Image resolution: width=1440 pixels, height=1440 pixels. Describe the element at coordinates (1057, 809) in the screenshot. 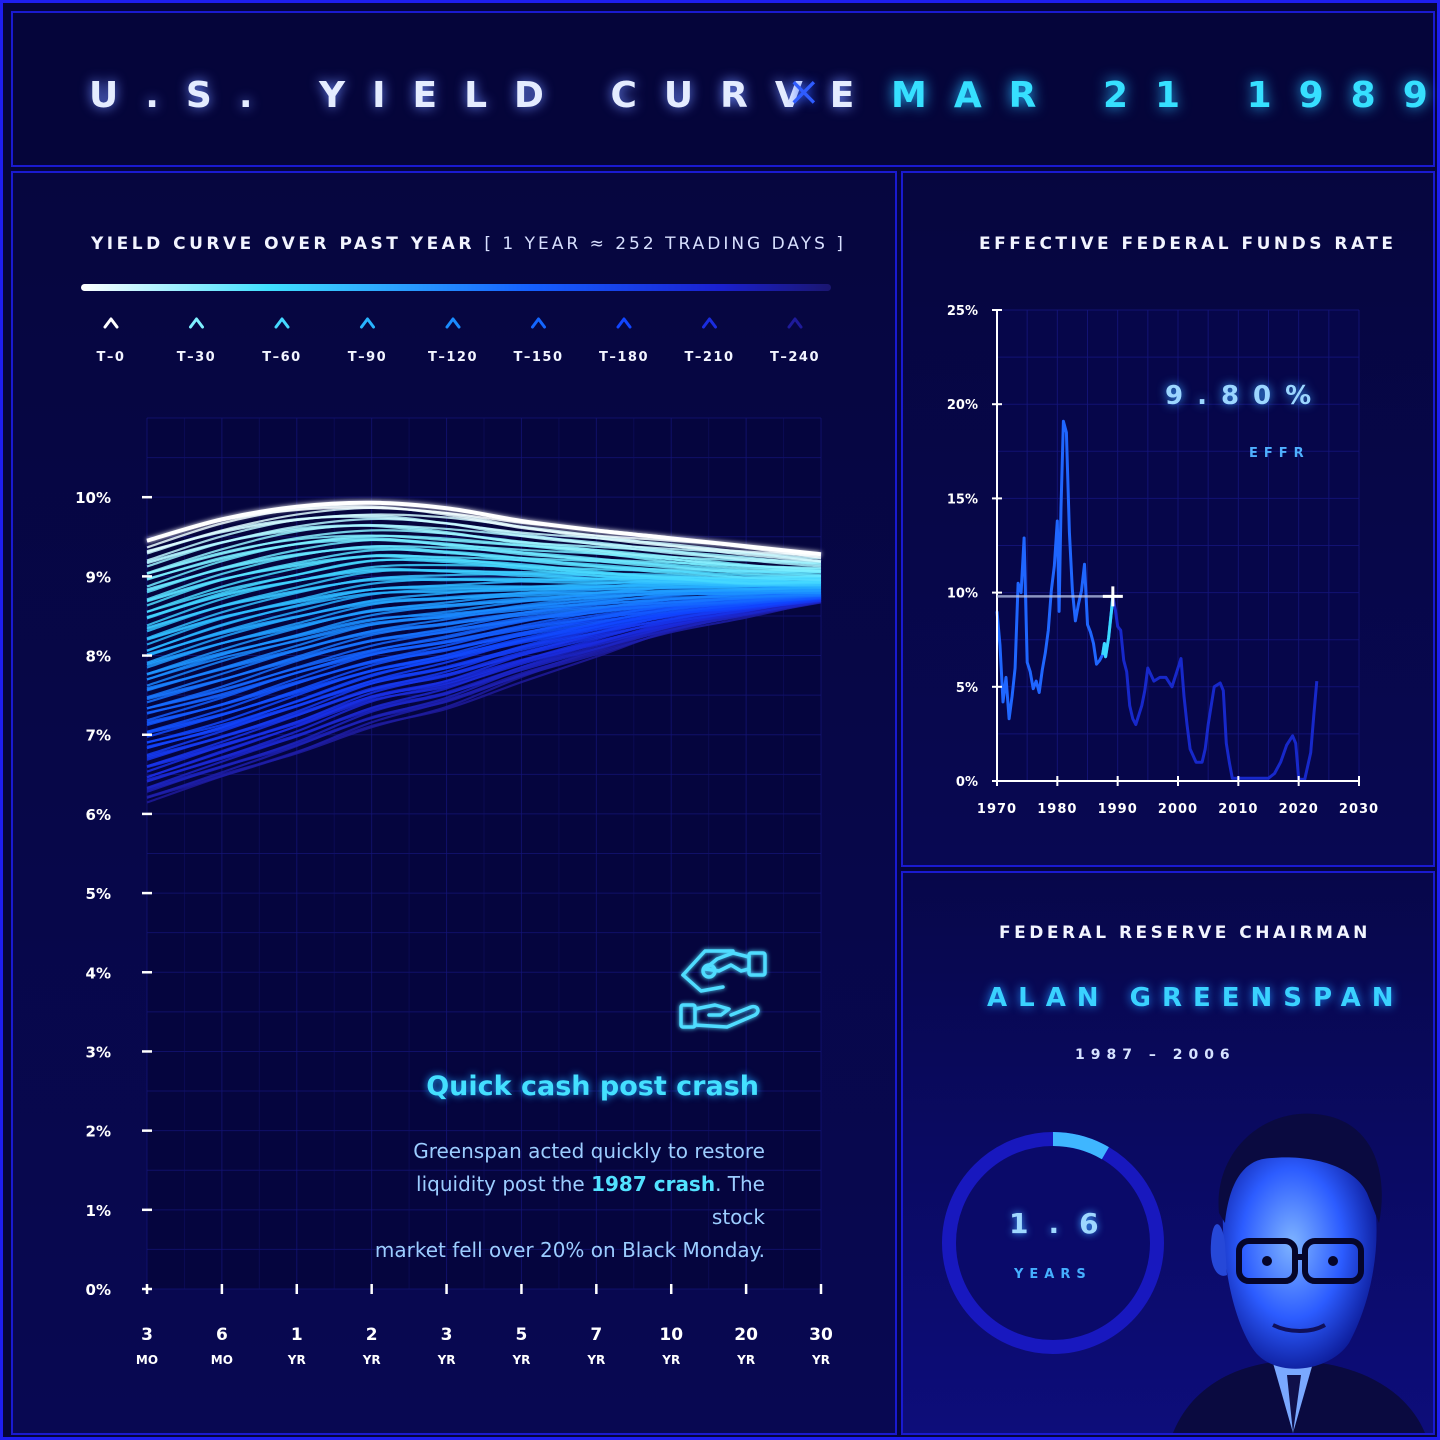

I see `effr-x-tick-label: 1980` at that location.